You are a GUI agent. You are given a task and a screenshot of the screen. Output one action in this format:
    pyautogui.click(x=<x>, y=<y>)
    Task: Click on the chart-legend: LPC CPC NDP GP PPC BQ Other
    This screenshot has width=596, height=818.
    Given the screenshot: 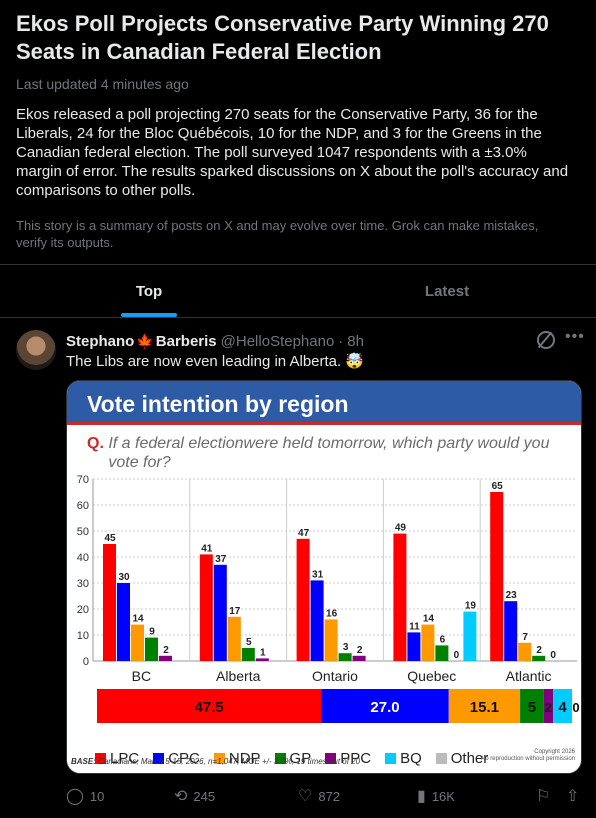 What is the action you would take?
    pyautogui.click(x=298, y=758)
    